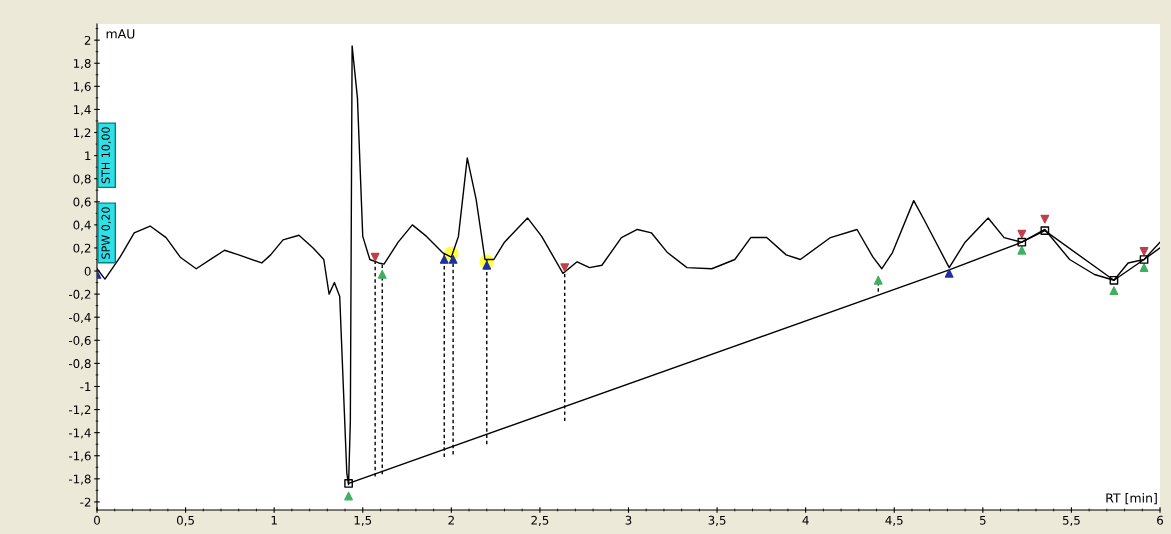 This screenshot has height=534, width=1171. What do you see at coordinates (82, 64) in the screenshot?
I see `y-tick-label: 1,8` at bounding box center [82, 64].